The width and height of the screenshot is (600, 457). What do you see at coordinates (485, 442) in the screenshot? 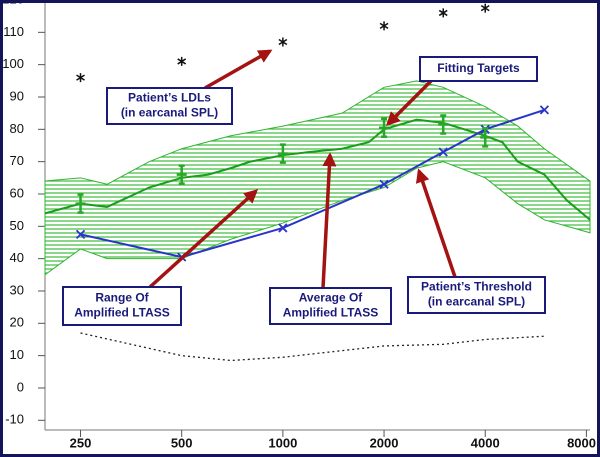
I see `x-tick-label: 4000` at bounding box center [485, 442].